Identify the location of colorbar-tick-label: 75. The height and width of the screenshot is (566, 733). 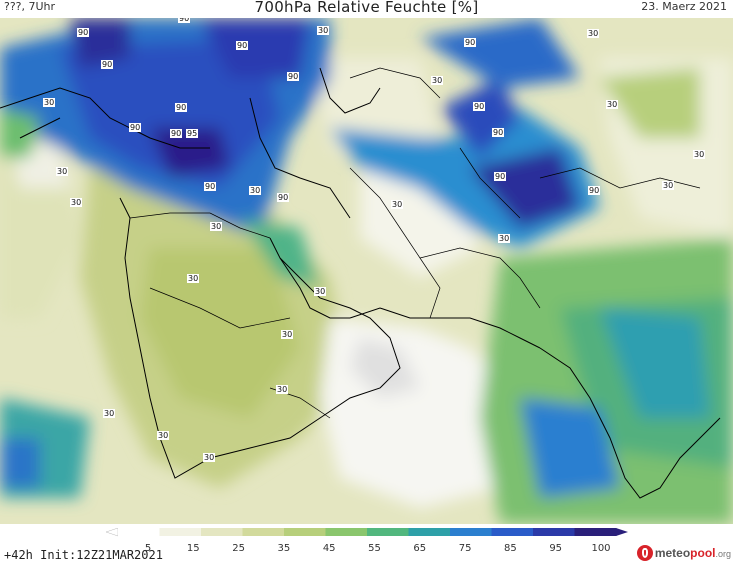
(465, 548).